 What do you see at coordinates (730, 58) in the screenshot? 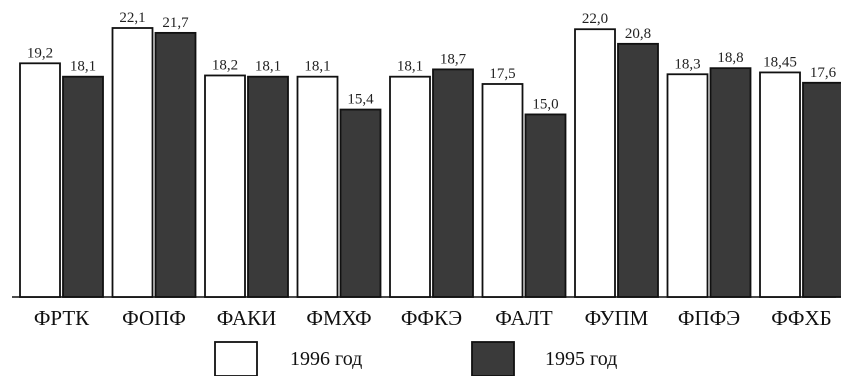
I see `value-label: 18,8` at bounding box center [730, 58].